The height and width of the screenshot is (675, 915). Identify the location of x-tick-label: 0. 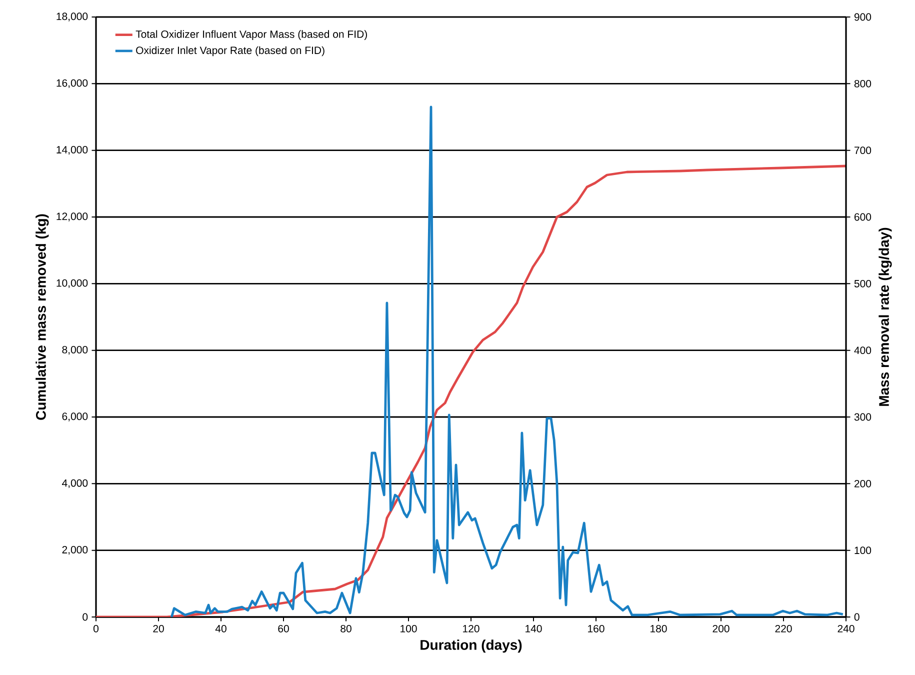
(95, 628).